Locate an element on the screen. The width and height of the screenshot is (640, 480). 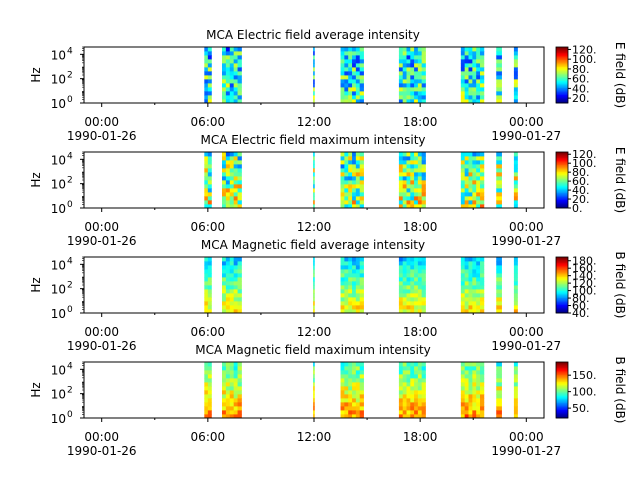
x-tick-date: 1990-01-27 is located at coordinates (526, 241).